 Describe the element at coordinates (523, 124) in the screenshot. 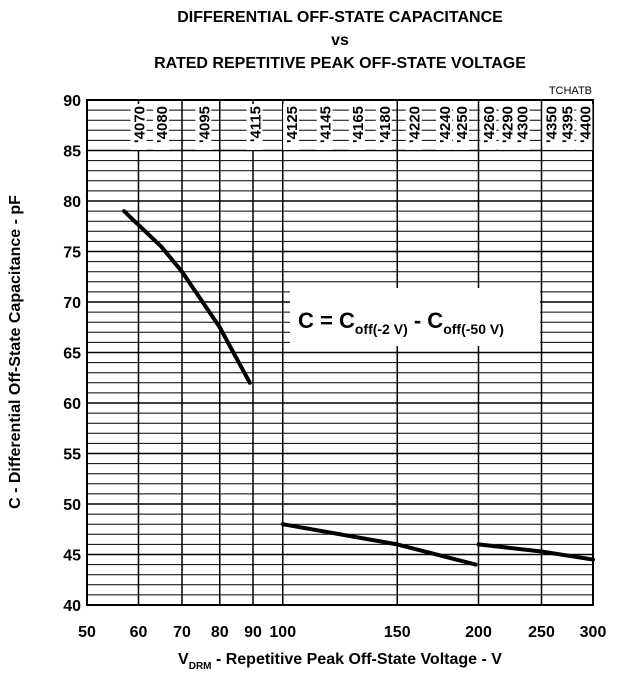

I see `device-label: '4300` at that location.